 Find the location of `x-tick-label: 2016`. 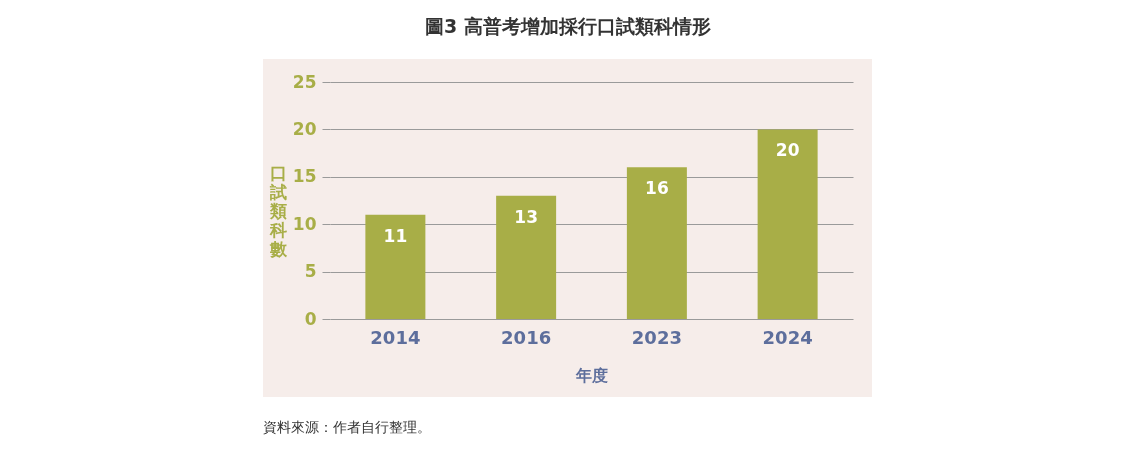

x-tick-label: 2016 is located at coordinates (526, 337).